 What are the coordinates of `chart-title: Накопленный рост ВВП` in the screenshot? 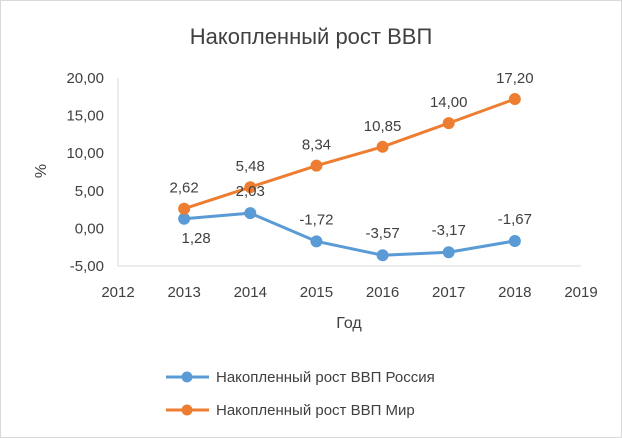 It's located at (311, 36).